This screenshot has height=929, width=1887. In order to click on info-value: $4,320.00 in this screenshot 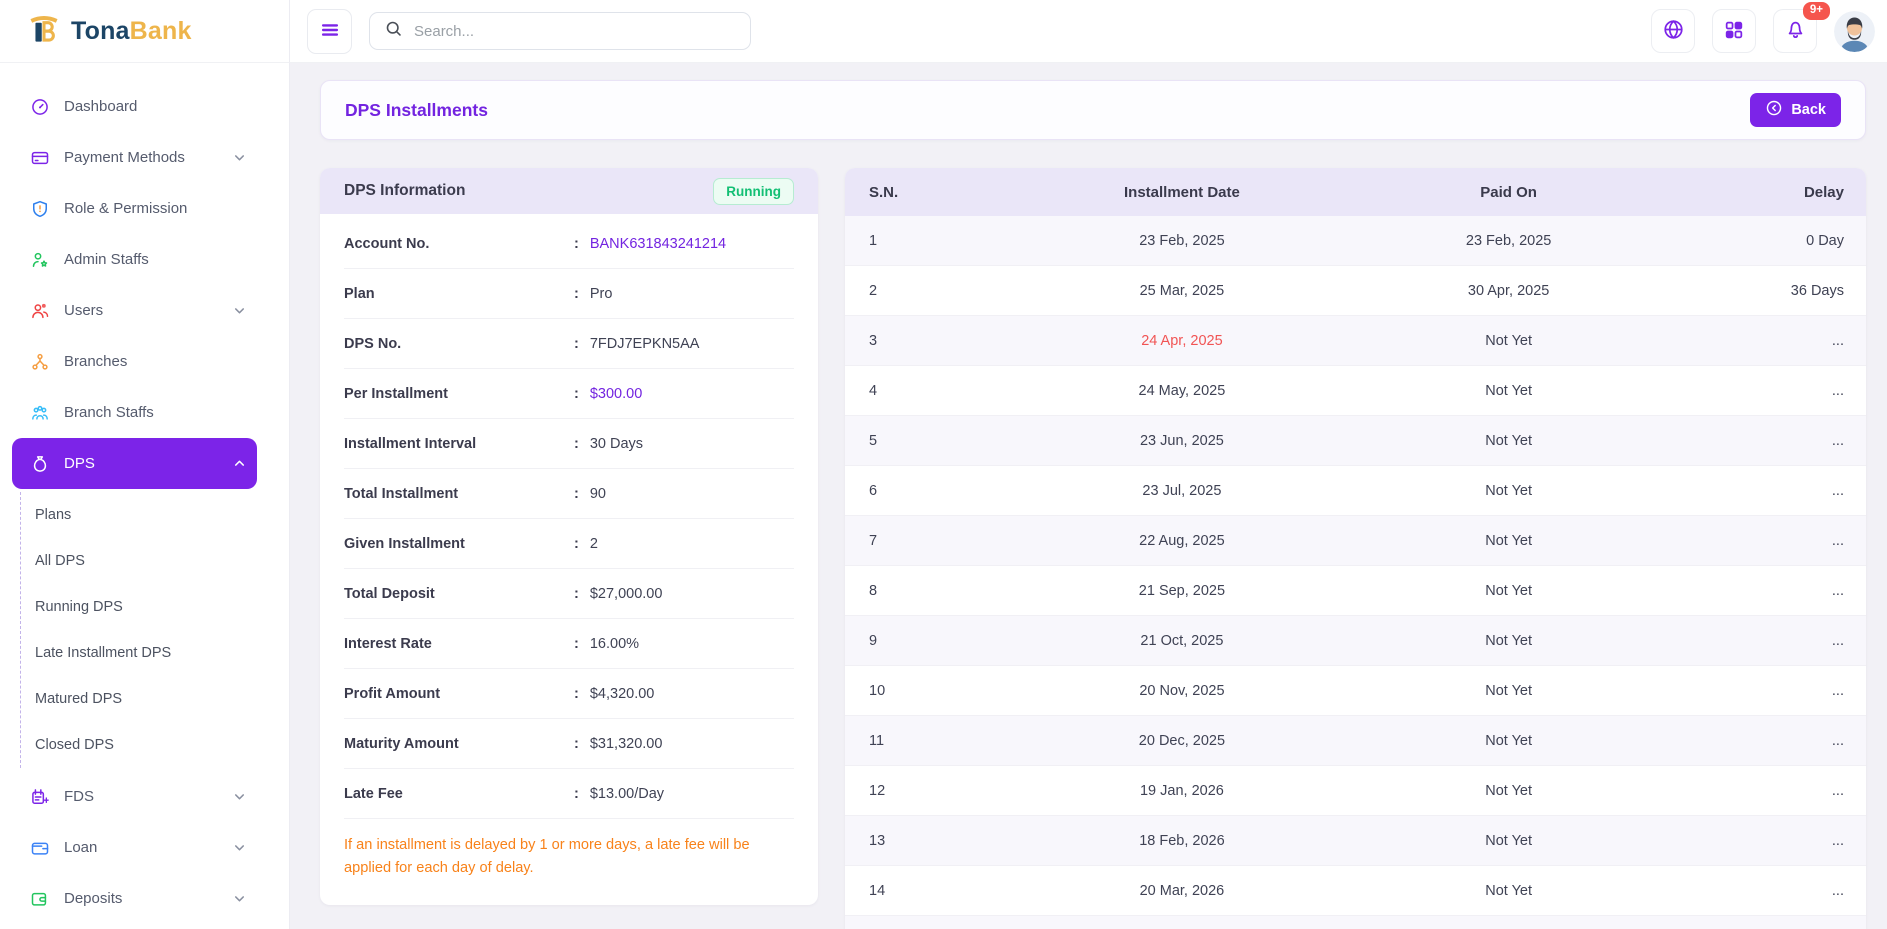, I will do `click(622, 693)`.